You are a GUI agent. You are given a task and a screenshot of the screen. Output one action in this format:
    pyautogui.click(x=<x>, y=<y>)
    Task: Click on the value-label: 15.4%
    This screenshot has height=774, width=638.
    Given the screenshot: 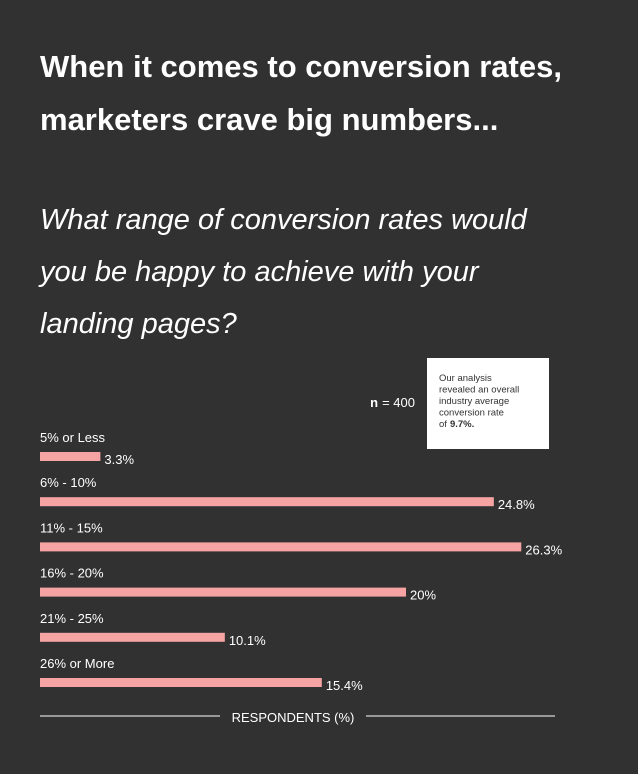 What is the action you would take?
    pyautogui.click(x=344, y=685)
    